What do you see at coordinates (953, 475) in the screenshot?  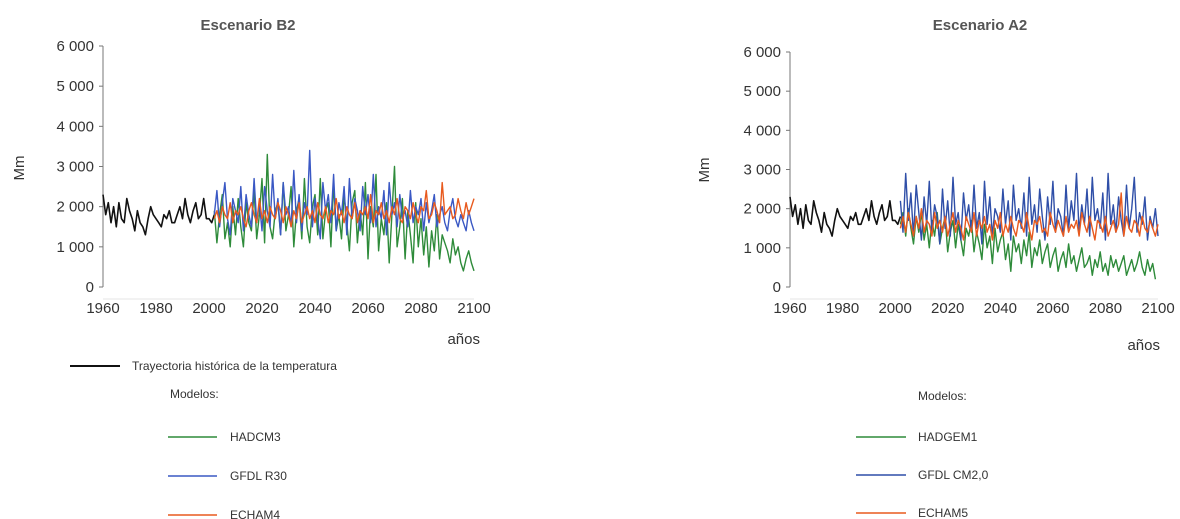 I see `legend-label-model: GFDL CM2,0` at bounding box center [953, 475].